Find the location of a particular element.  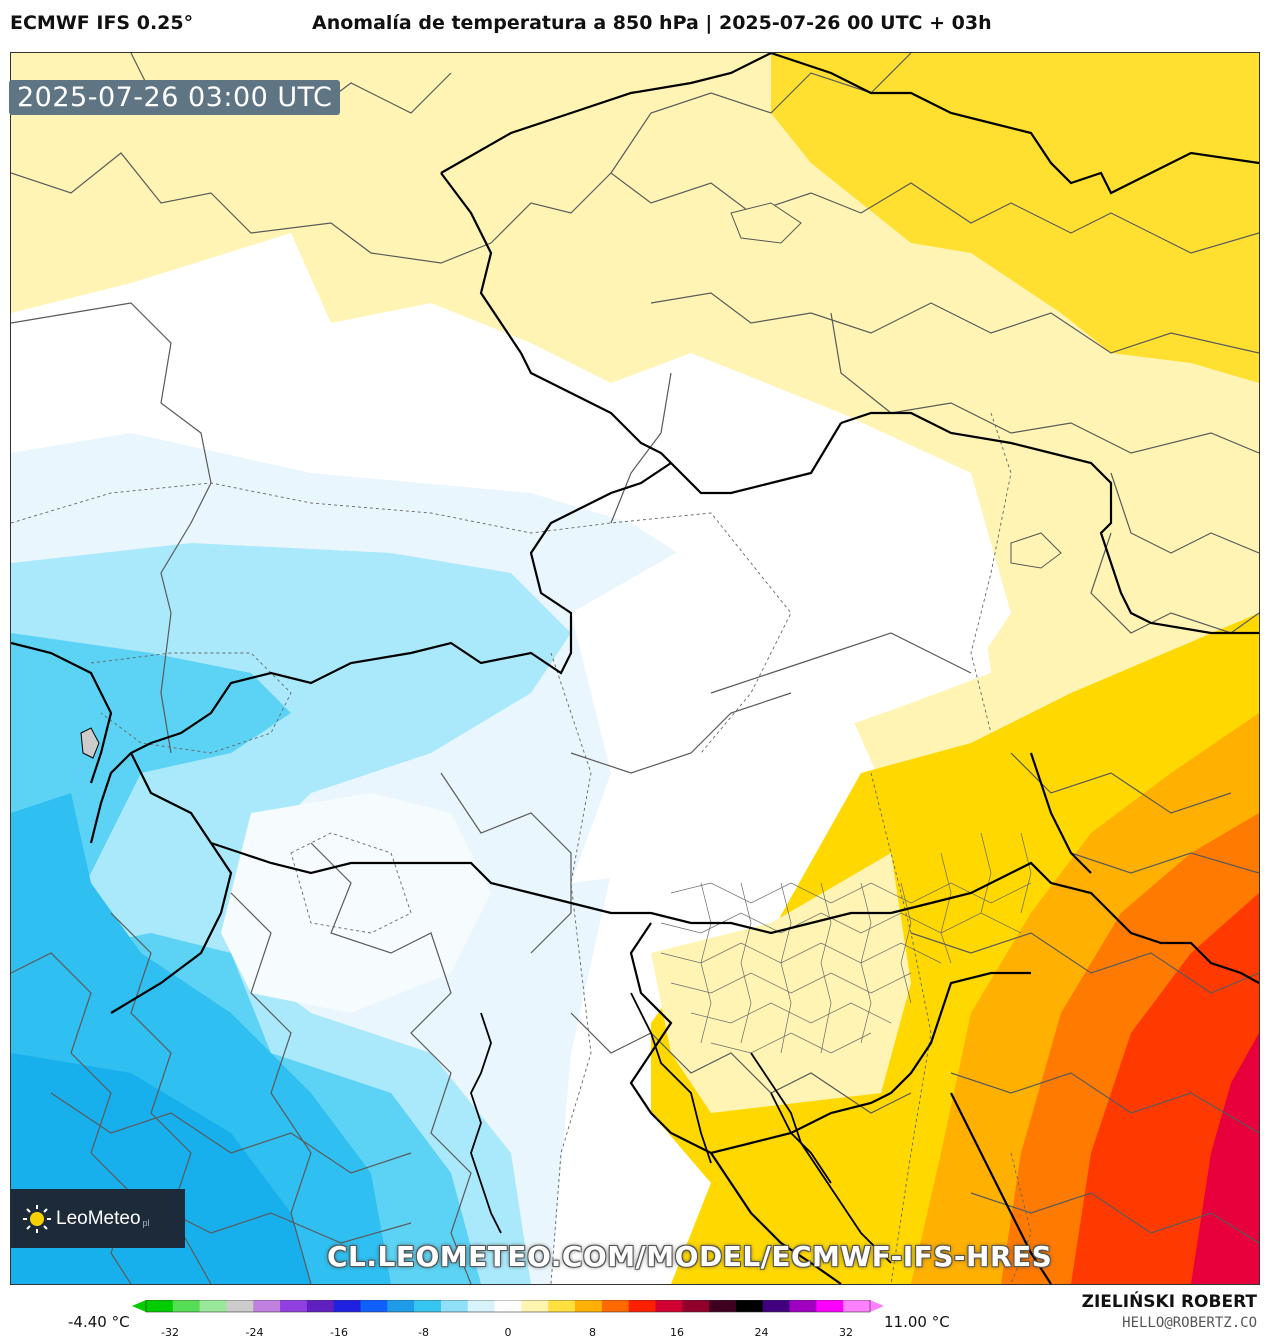

lake-hatched is located at coordinates (90, 743).